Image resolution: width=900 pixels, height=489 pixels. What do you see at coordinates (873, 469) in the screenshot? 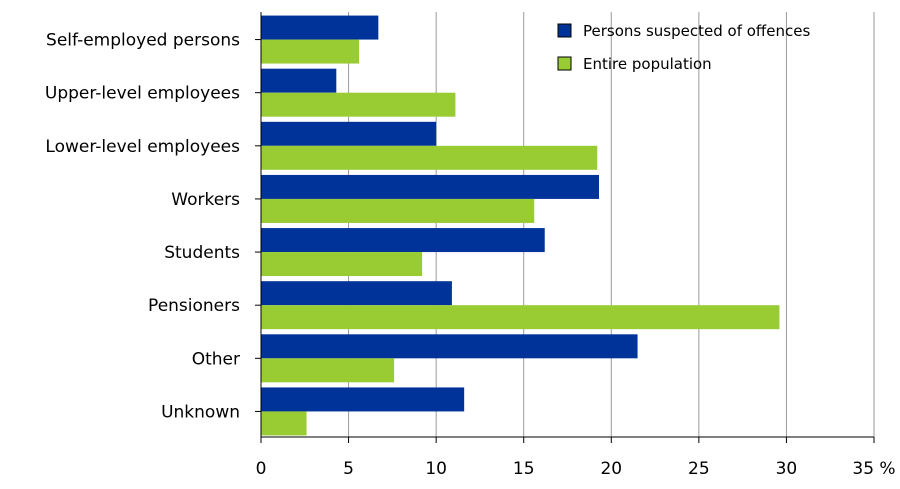
I see `x-tick-label: 35 %` at bounding box center [873, 469].